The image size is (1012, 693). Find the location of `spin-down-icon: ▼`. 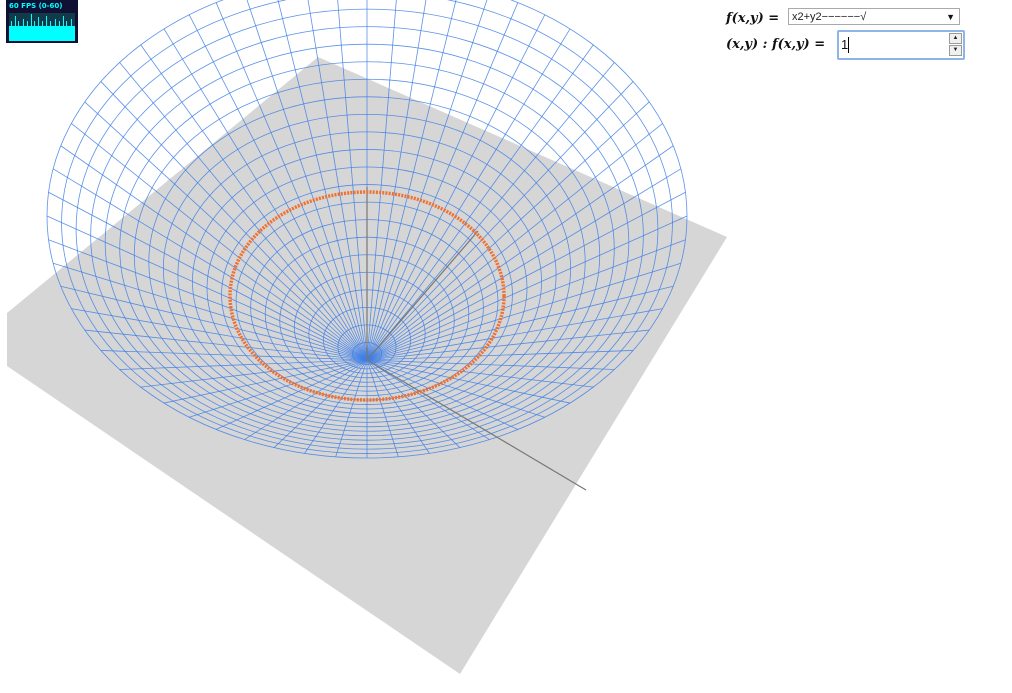

spin-down-icon: ▼ is located at coordinates (955, 50).